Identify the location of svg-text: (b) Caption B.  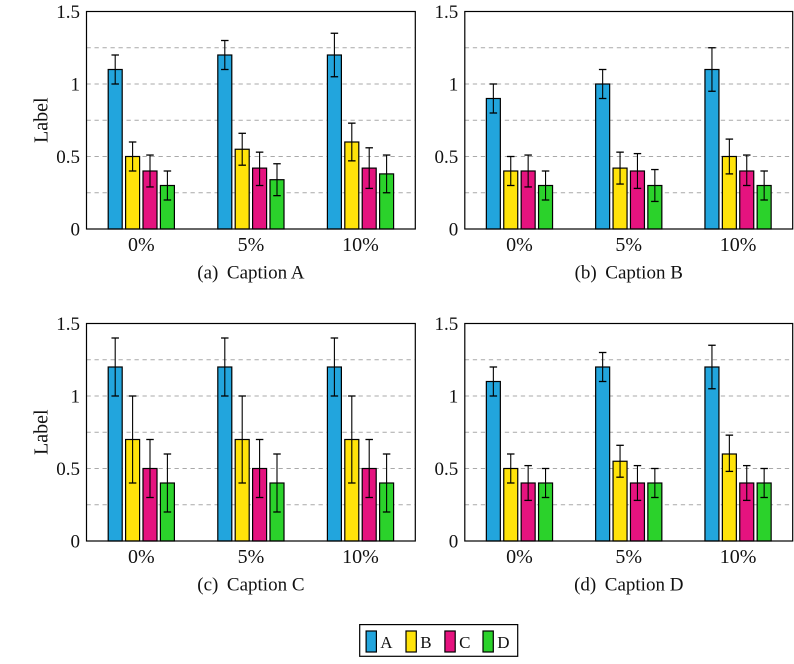
(629, 273).